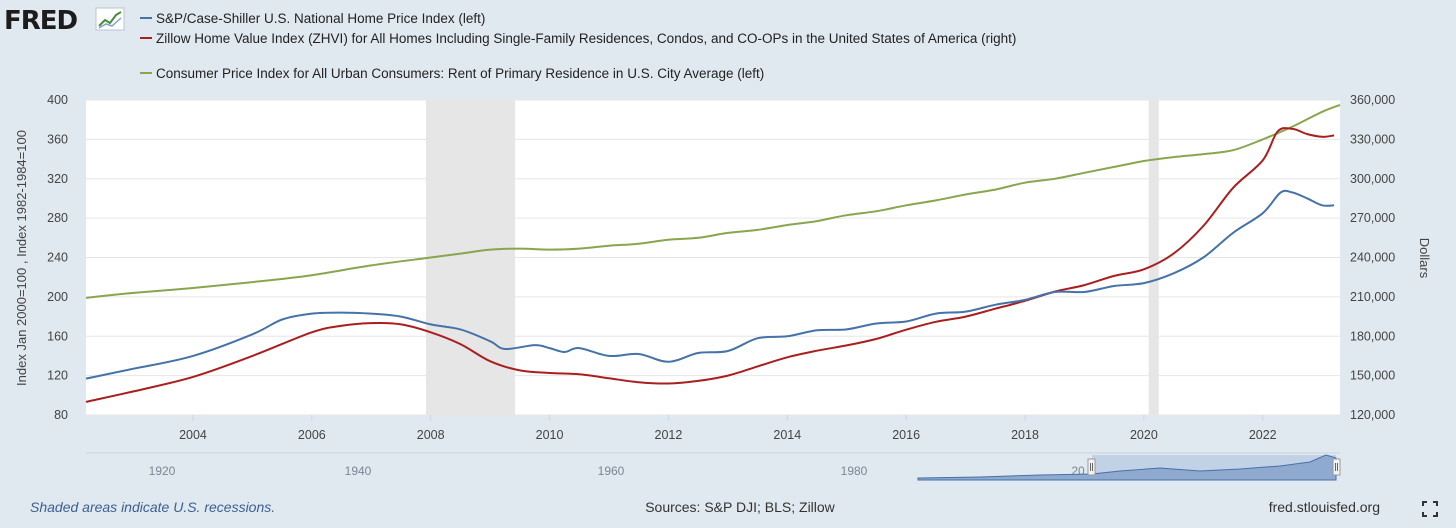 This screenshot has height=528, width=1456. Describe the element at coordinates (57, 336) in the screenshot. I see `y-left-tick-label: 160` at that location.